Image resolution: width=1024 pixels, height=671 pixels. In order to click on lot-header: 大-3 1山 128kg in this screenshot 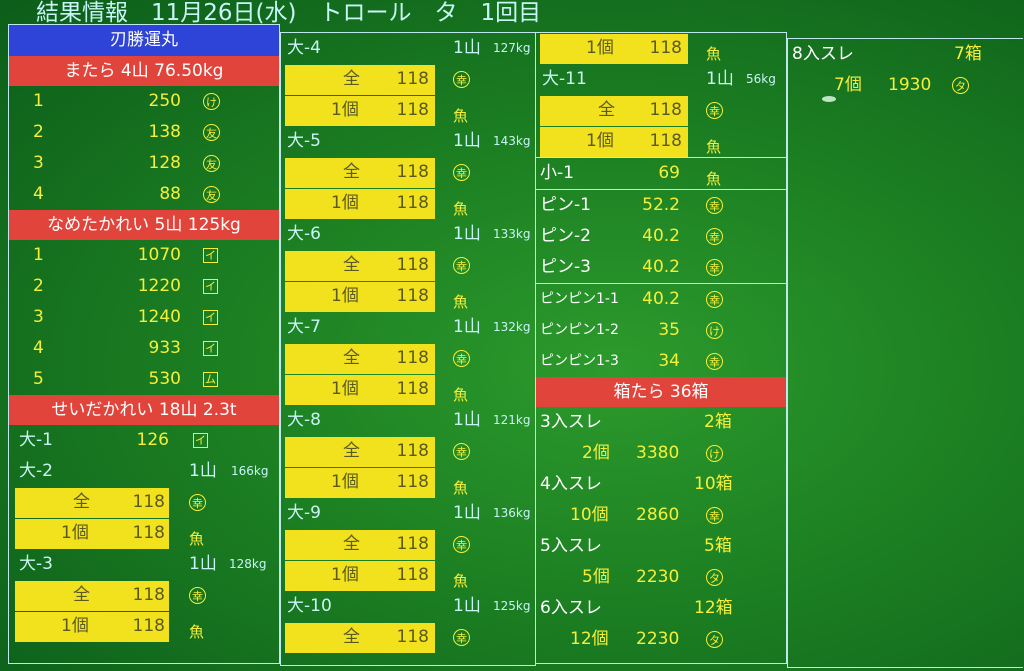, I will do `click(144, 564)`.